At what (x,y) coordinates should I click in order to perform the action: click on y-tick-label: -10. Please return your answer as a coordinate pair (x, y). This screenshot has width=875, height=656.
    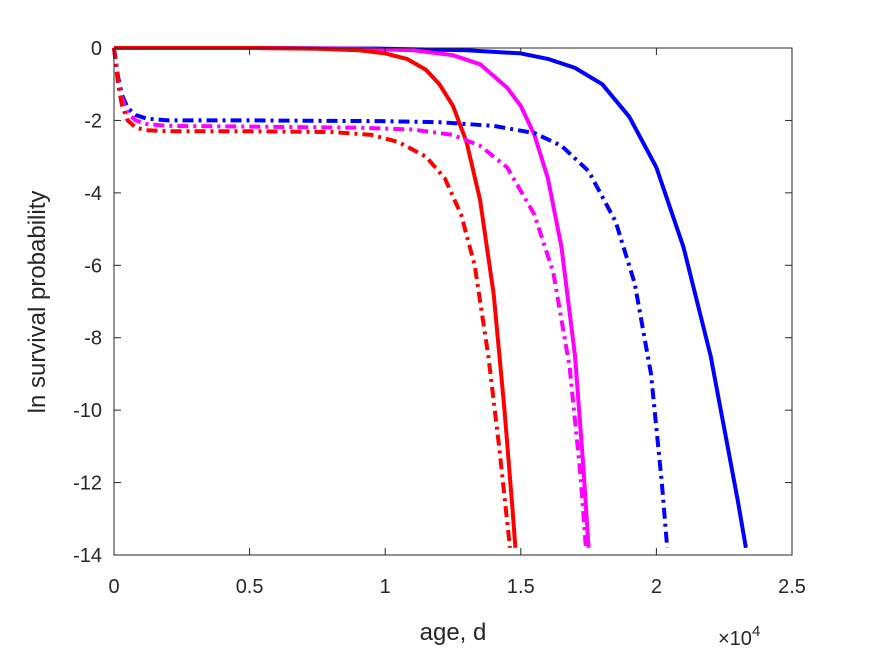
    Looking at the image, I should click on (87, 411).